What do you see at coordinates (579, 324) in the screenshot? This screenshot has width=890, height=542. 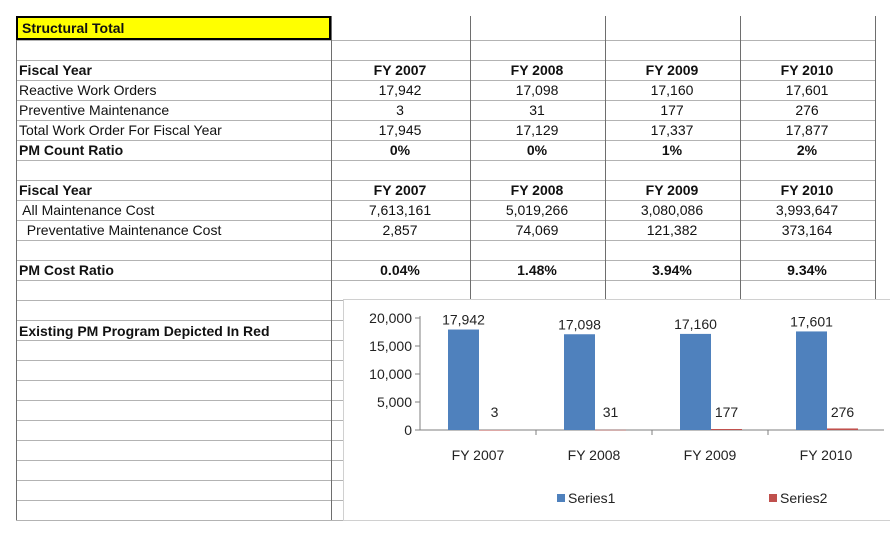 I see `series1-data-label: 17,098` at bounding box center [579, 324].